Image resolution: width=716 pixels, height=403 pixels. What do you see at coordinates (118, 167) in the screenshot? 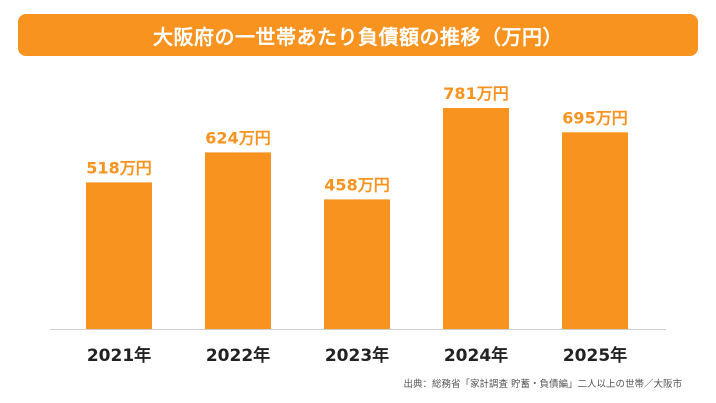
I see `data-label: 518万円` at bounding box center [118, 167].